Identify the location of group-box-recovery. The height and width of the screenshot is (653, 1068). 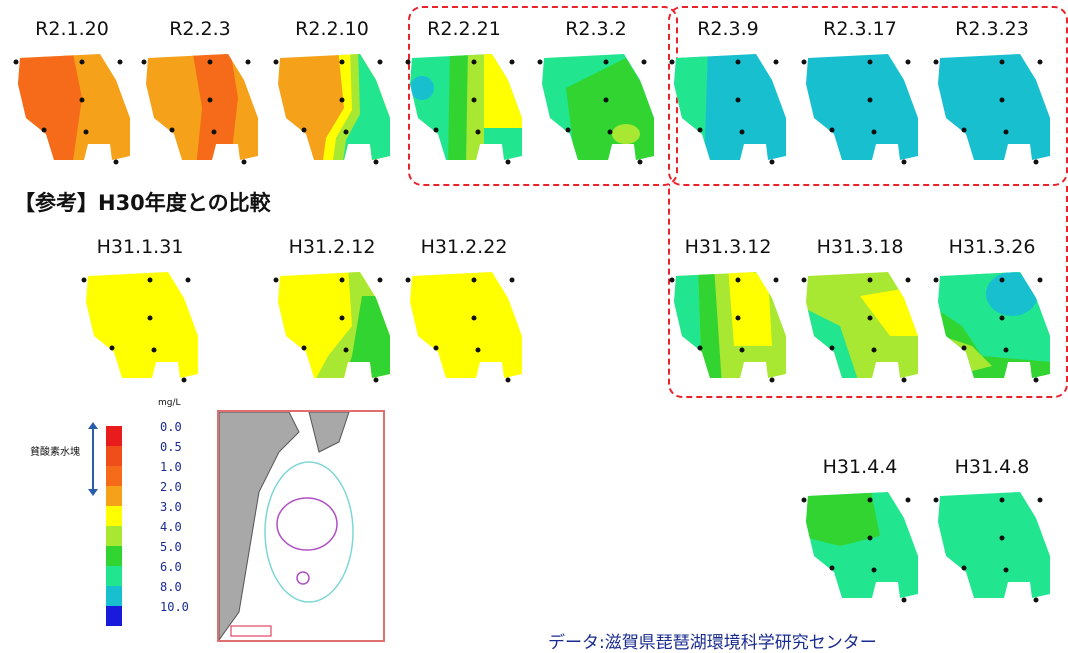
(868, 96).